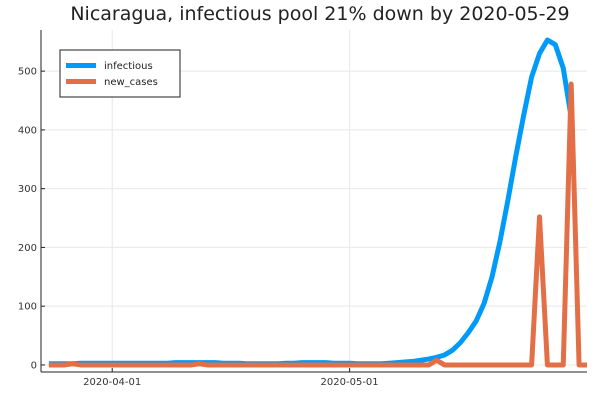 The image size is (600, 404). I want to click on y-tick-label: 400, so click(27, 130).